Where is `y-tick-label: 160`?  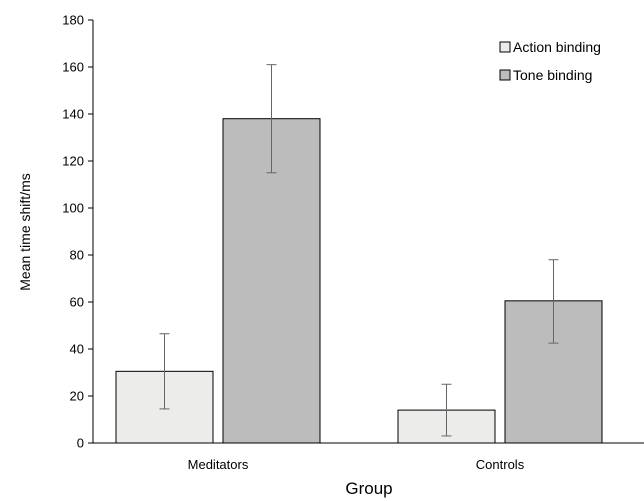 y-tick-label: 160 is located at coordinates (73, 67).